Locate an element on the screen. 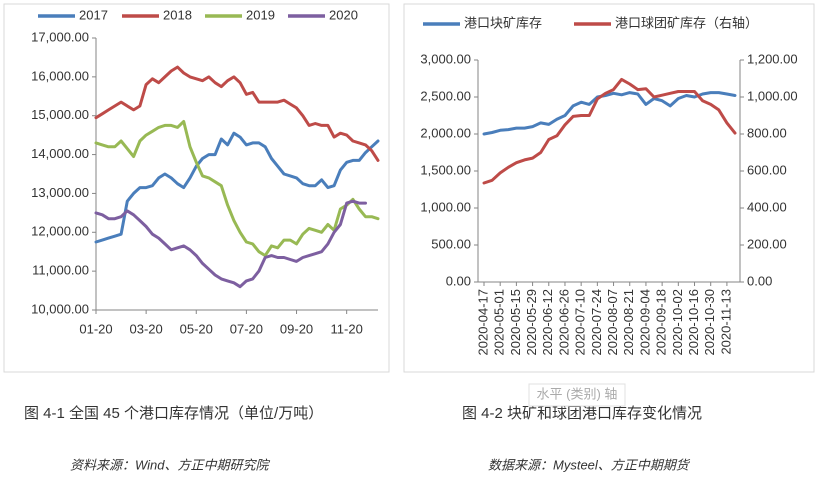 The image size is (820, 492). x-tick-label: 2020-06-26 is located at coordinates (563, 322).